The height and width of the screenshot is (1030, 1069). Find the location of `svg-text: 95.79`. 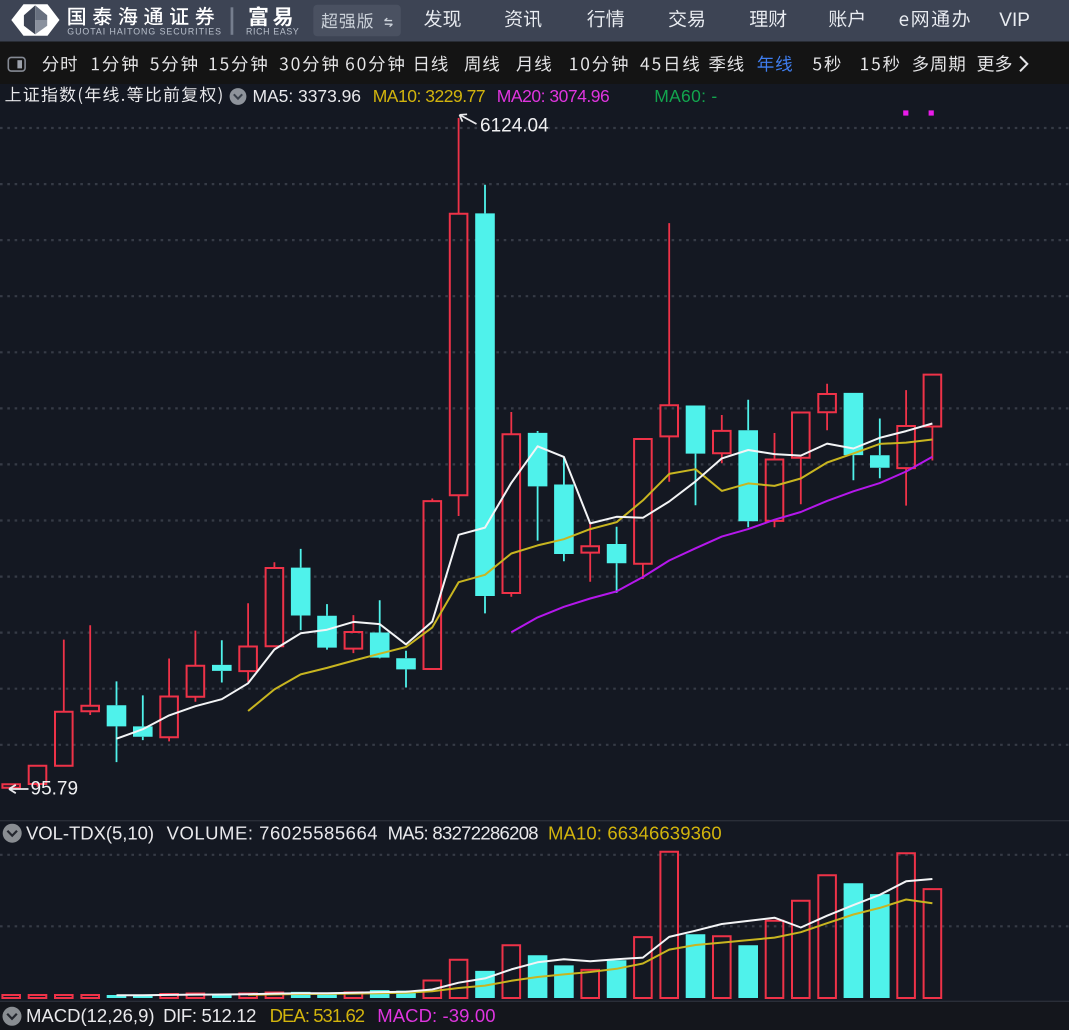

svg-text: 95.79 is located at coordinates (55, 789).